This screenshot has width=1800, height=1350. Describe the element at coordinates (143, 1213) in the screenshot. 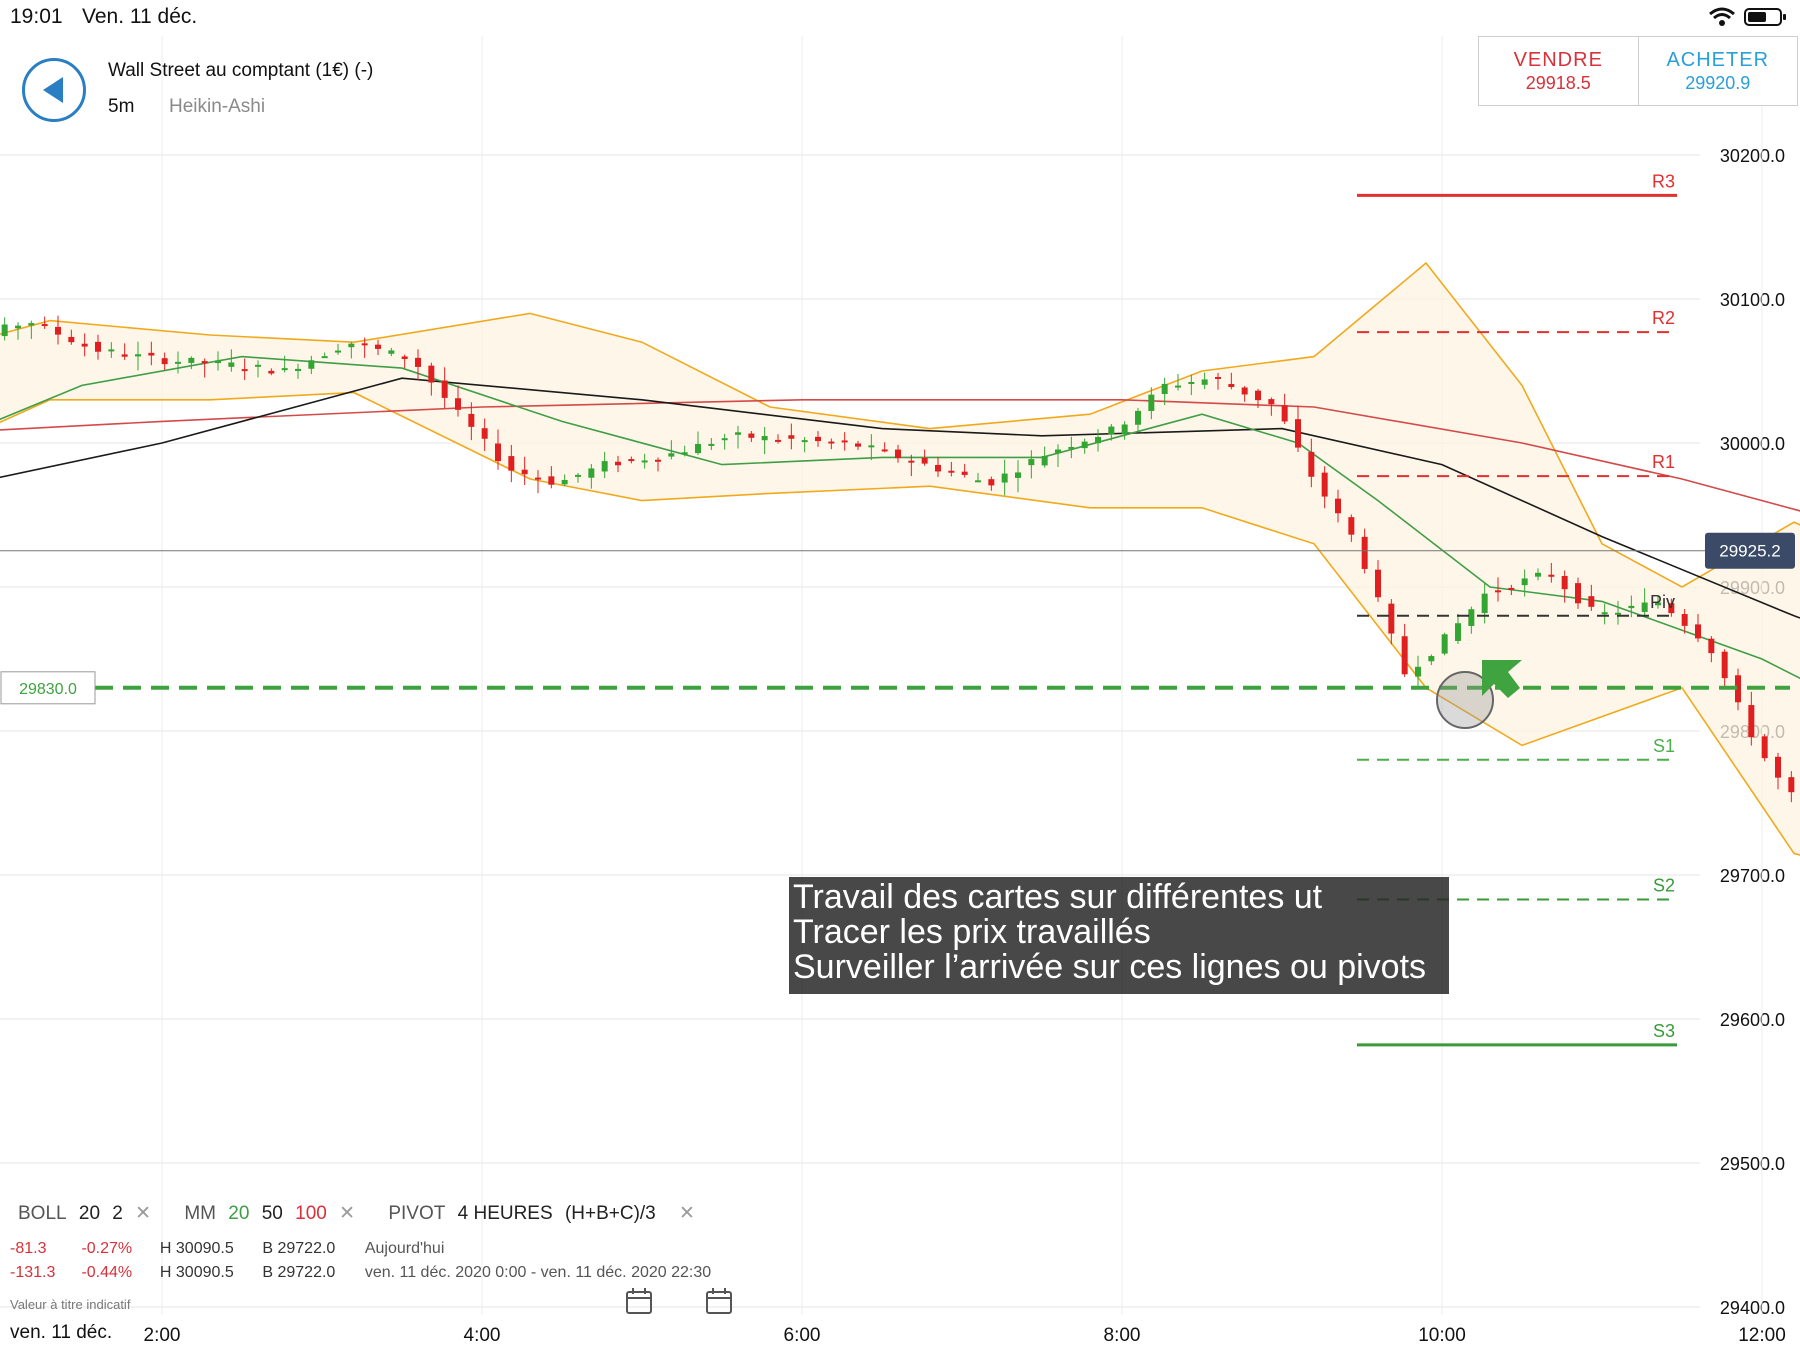

I see `remove-boll-icon: ✕` at that location.